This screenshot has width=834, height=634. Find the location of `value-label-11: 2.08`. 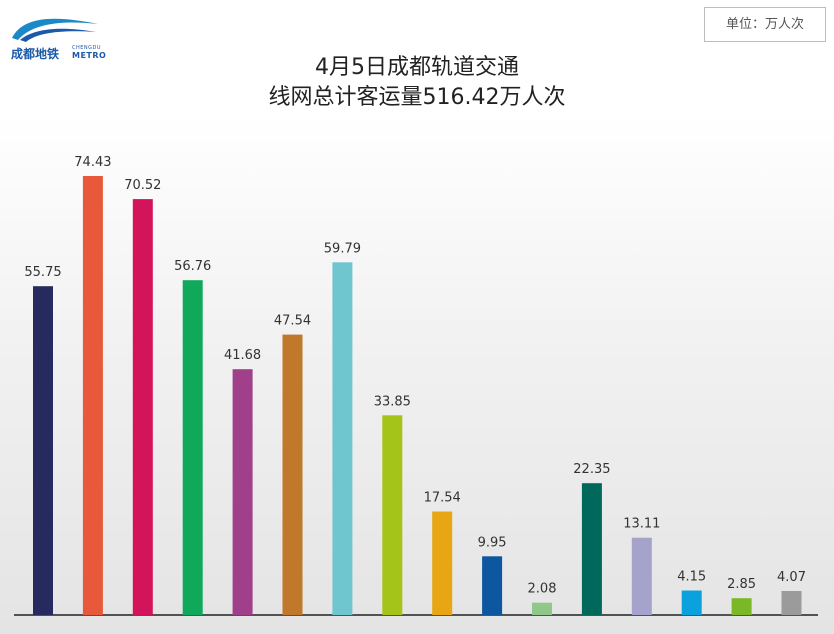

value-label-11: 2.08 is located at coordinates (542, 589).